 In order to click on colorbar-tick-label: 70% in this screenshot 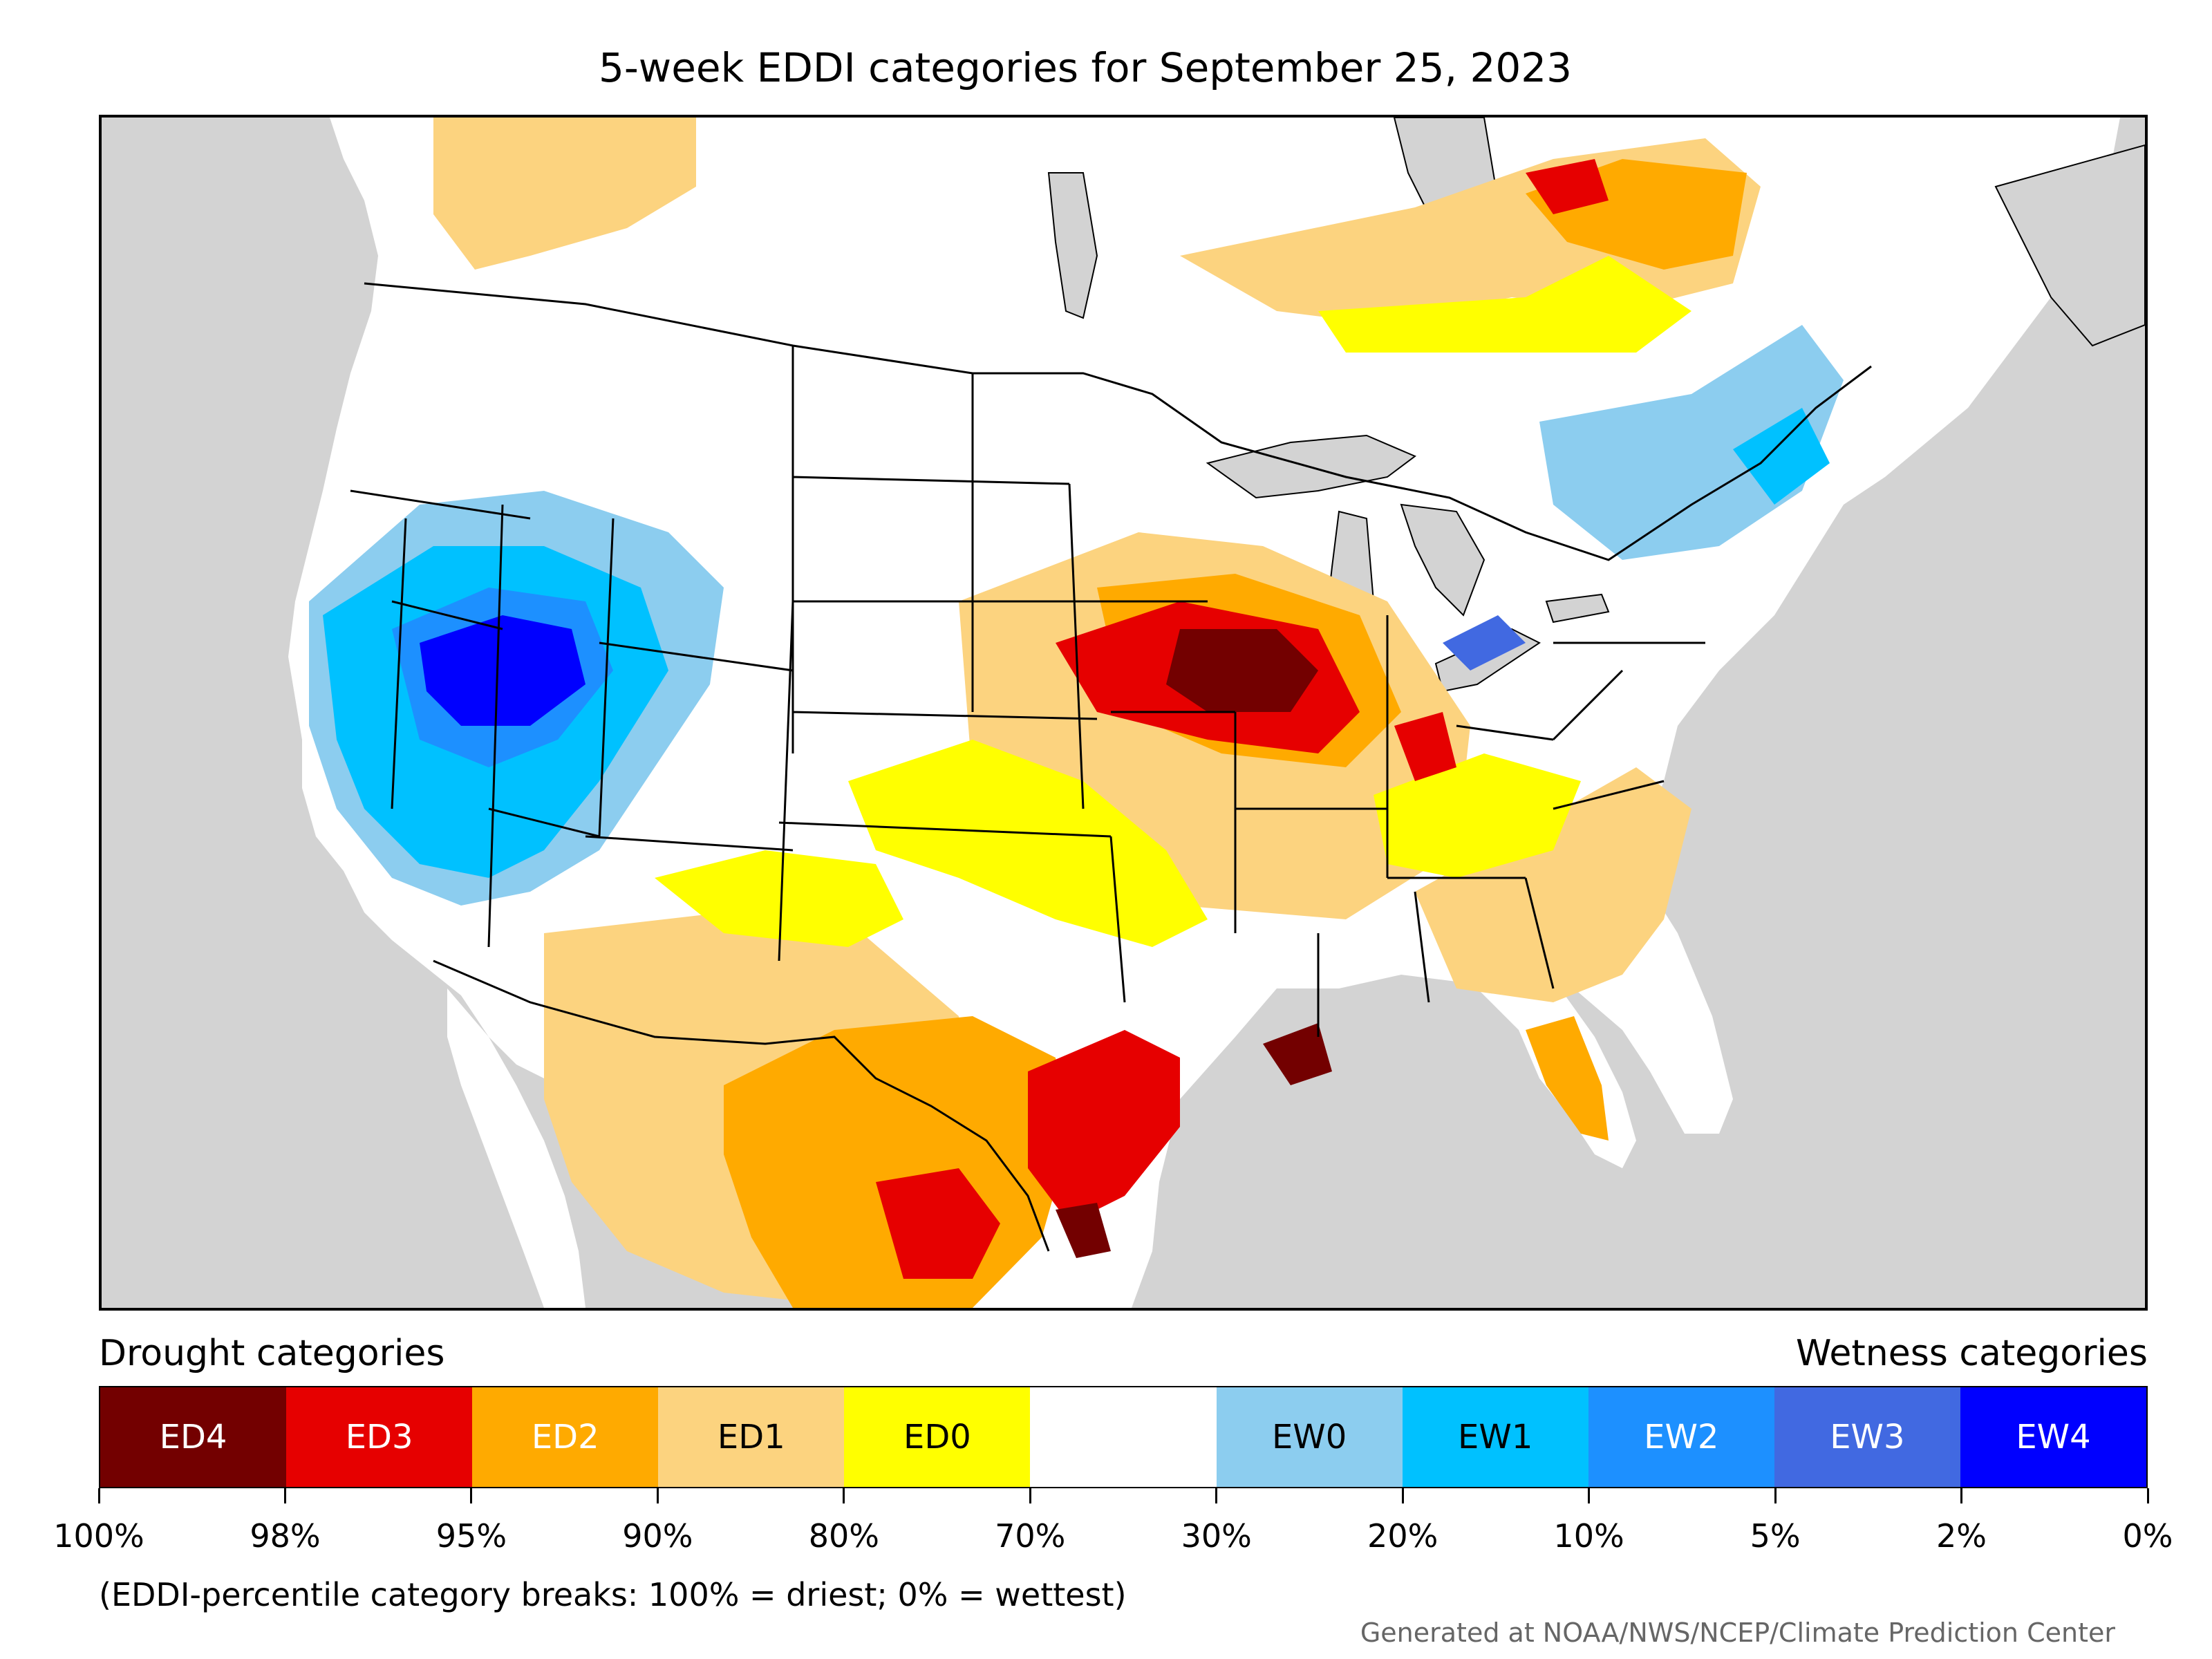, I will do `click(1030, 1536)`.